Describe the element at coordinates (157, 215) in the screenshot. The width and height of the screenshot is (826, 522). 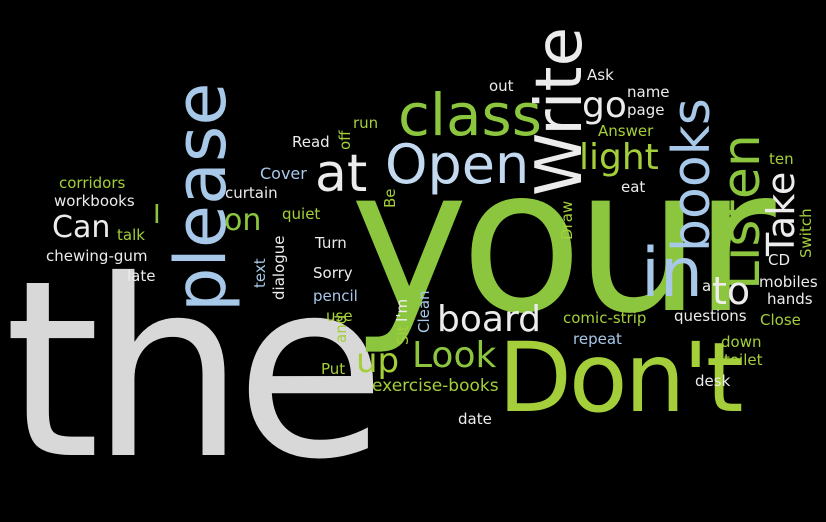
I see `word-i: I` at that location.